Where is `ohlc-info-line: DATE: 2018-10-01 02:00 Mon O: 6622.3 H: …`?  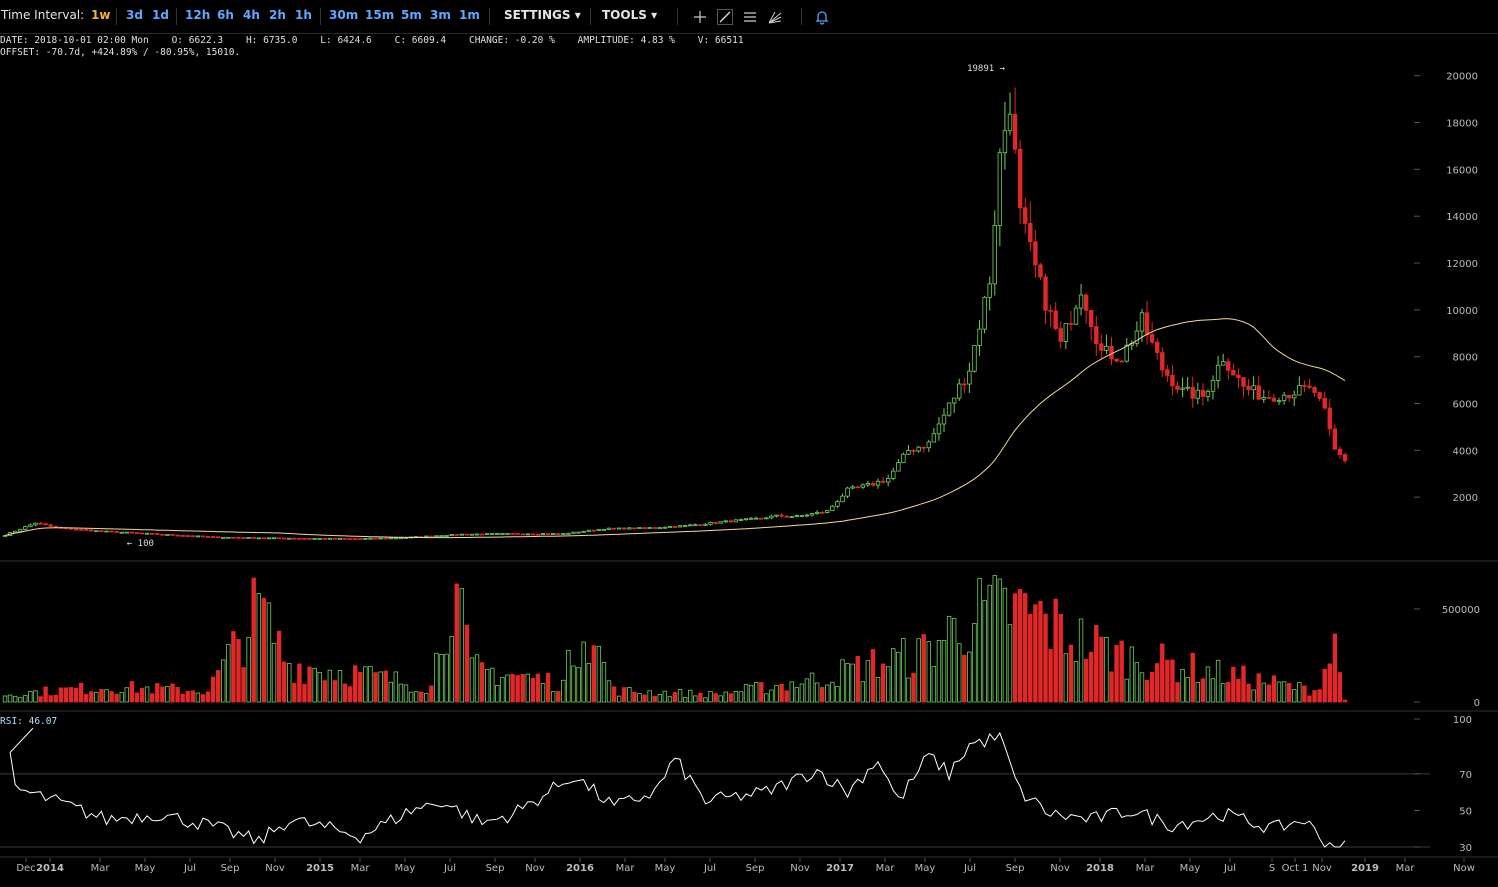
ohlc-info-line: DATE: 2018-10-01 02:00 Mon O: 6622.3 H: … is located at coordinates (372, 40).